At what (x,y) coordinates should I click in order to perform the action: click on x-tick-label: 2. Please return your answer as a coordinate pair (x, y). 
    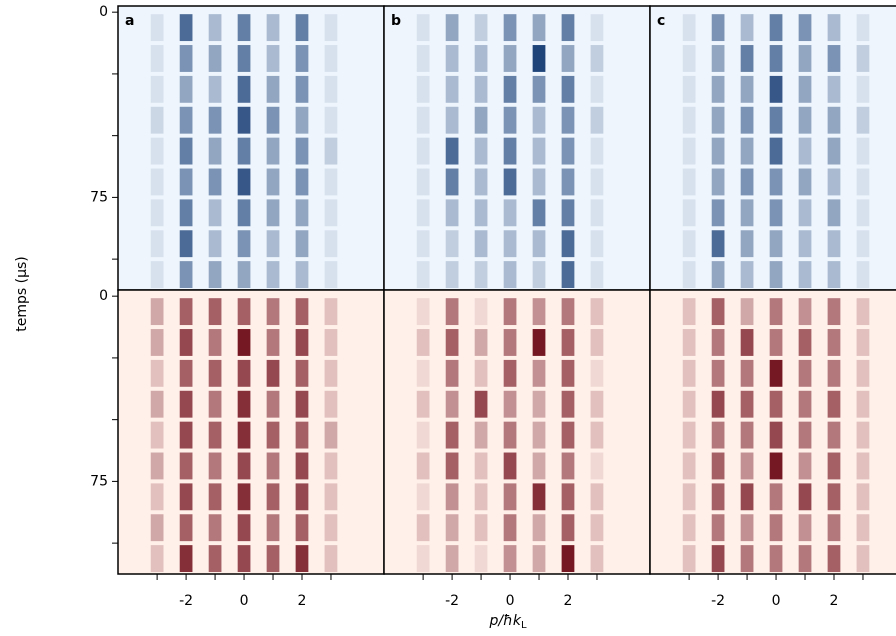
    Looking at the image, I should click on (568, 601).